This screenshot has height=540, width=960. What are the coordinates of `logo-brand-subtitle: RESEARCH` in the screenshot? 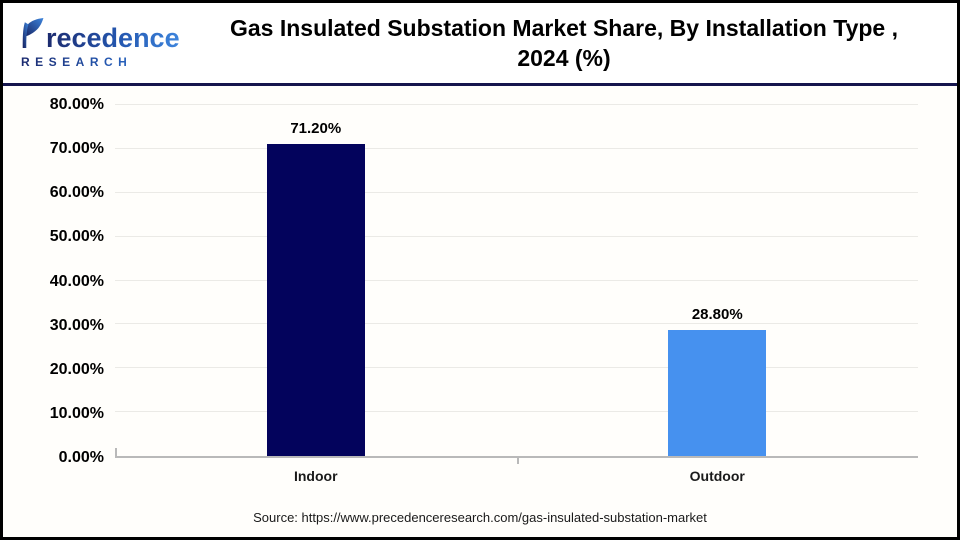 It's located at (100, 62).